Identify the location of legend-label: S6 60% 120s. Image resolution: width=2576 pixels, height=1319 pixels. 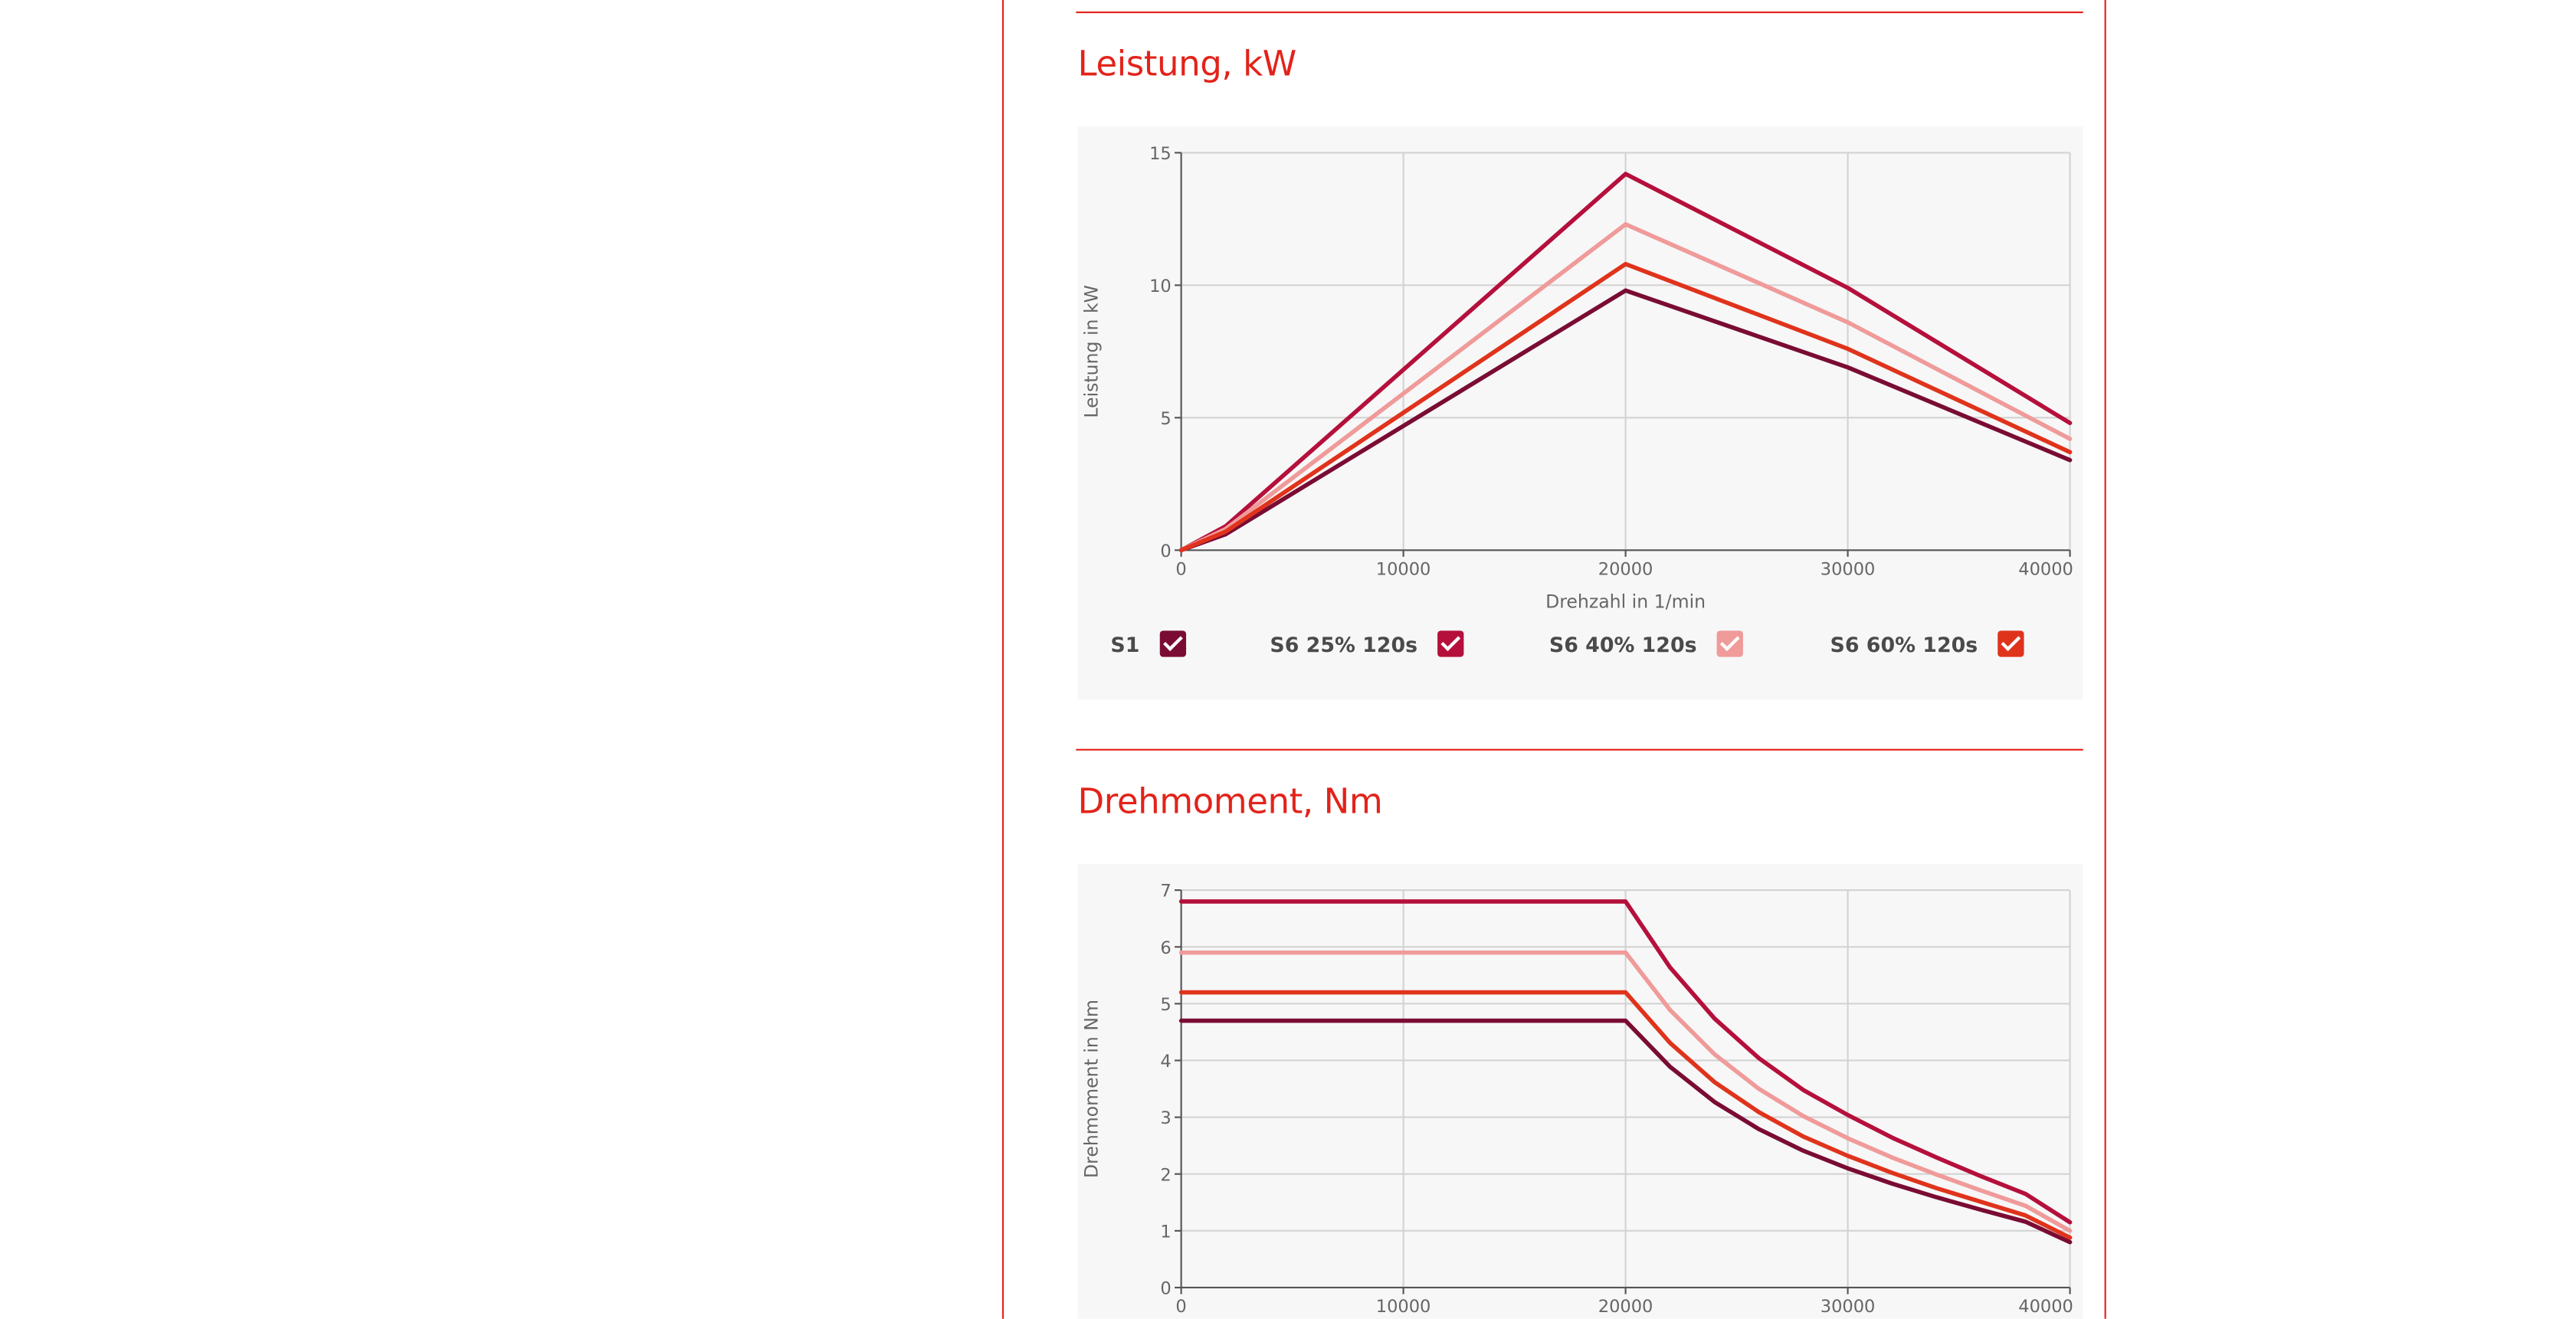
(1904, 643).